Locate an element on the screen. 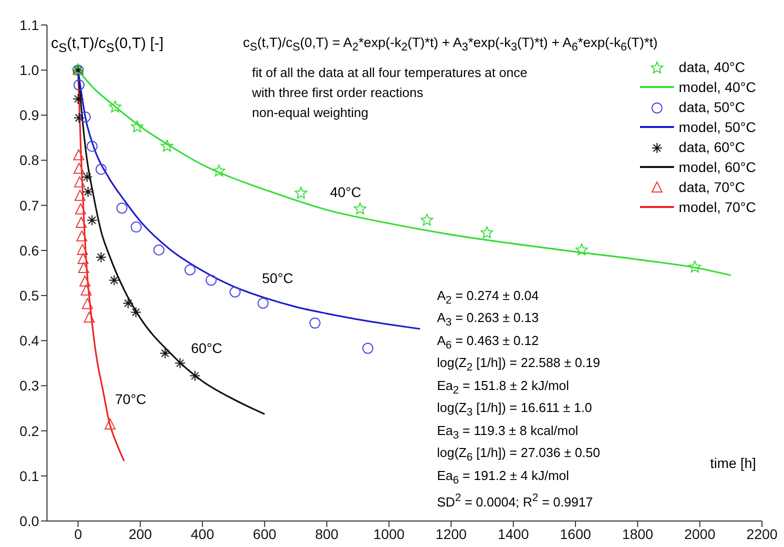  x-tick-label: 1200 is located at coordinates (451, 534).